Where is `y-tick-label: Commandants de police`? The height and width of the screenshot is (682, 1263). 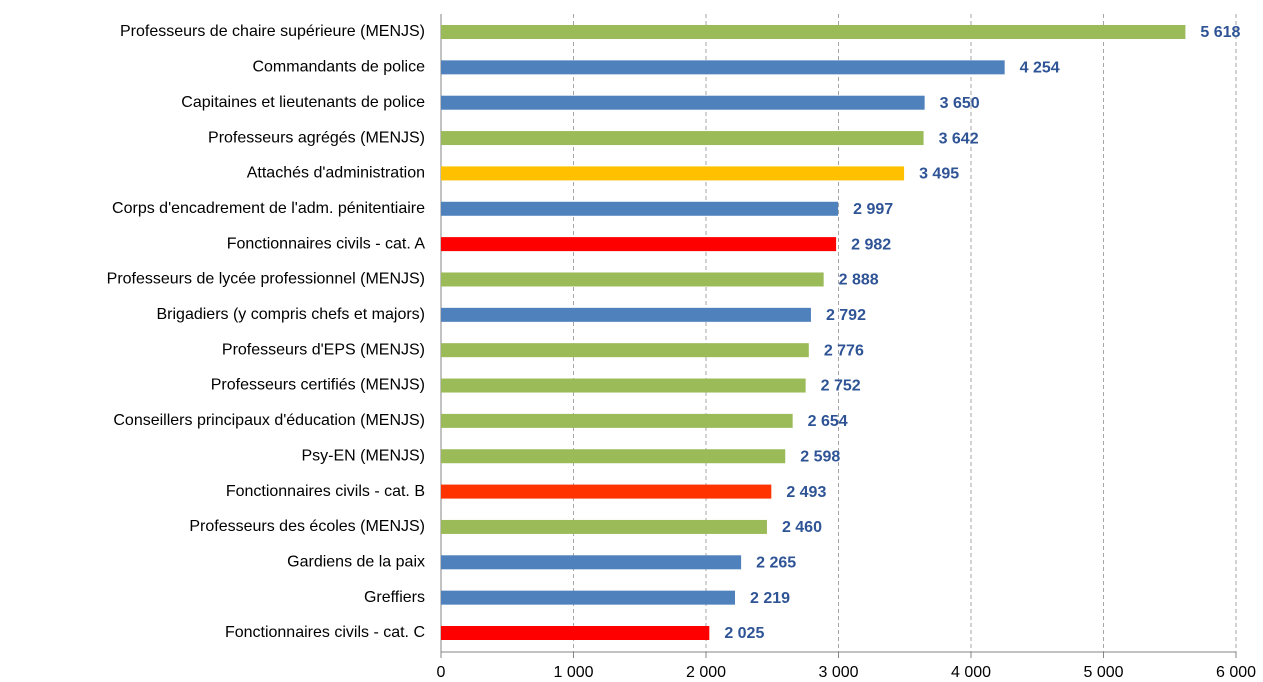
y-tick-label: Commandants de police is located at coordinates (338, 67).